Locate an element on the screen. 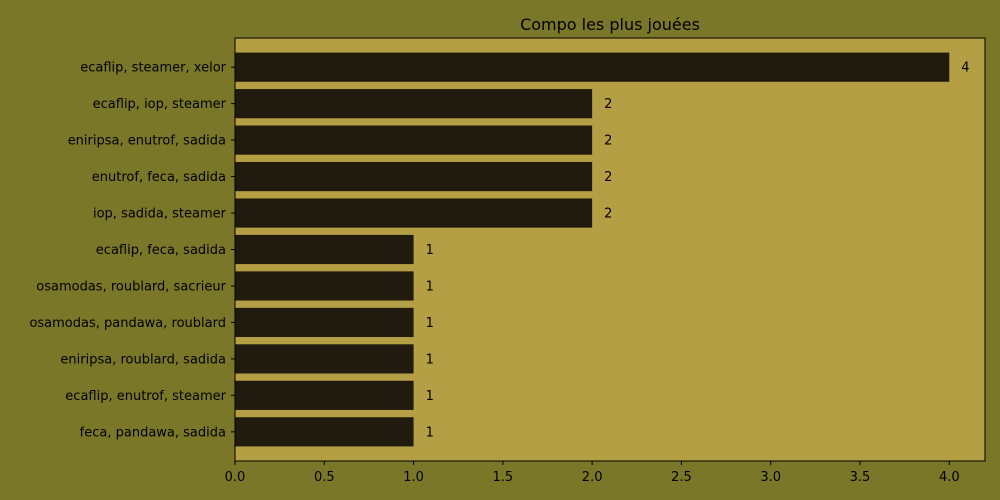  x-tick-label: 4.0 is located at coordinates (949, 477).